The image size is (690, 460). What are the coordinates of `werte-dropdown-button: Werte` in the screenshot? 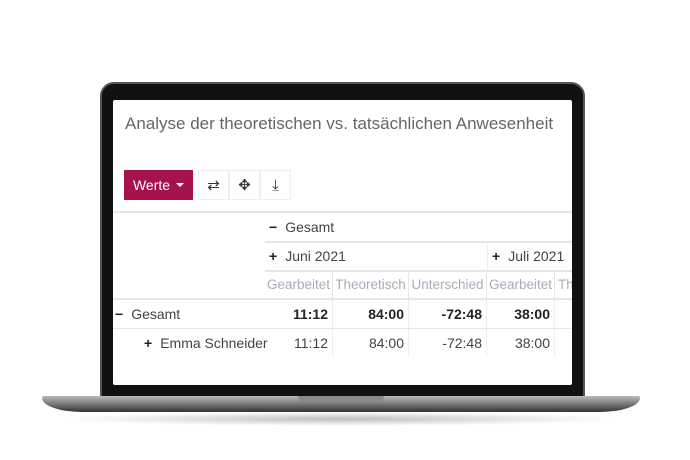 It's located at (158, 185).